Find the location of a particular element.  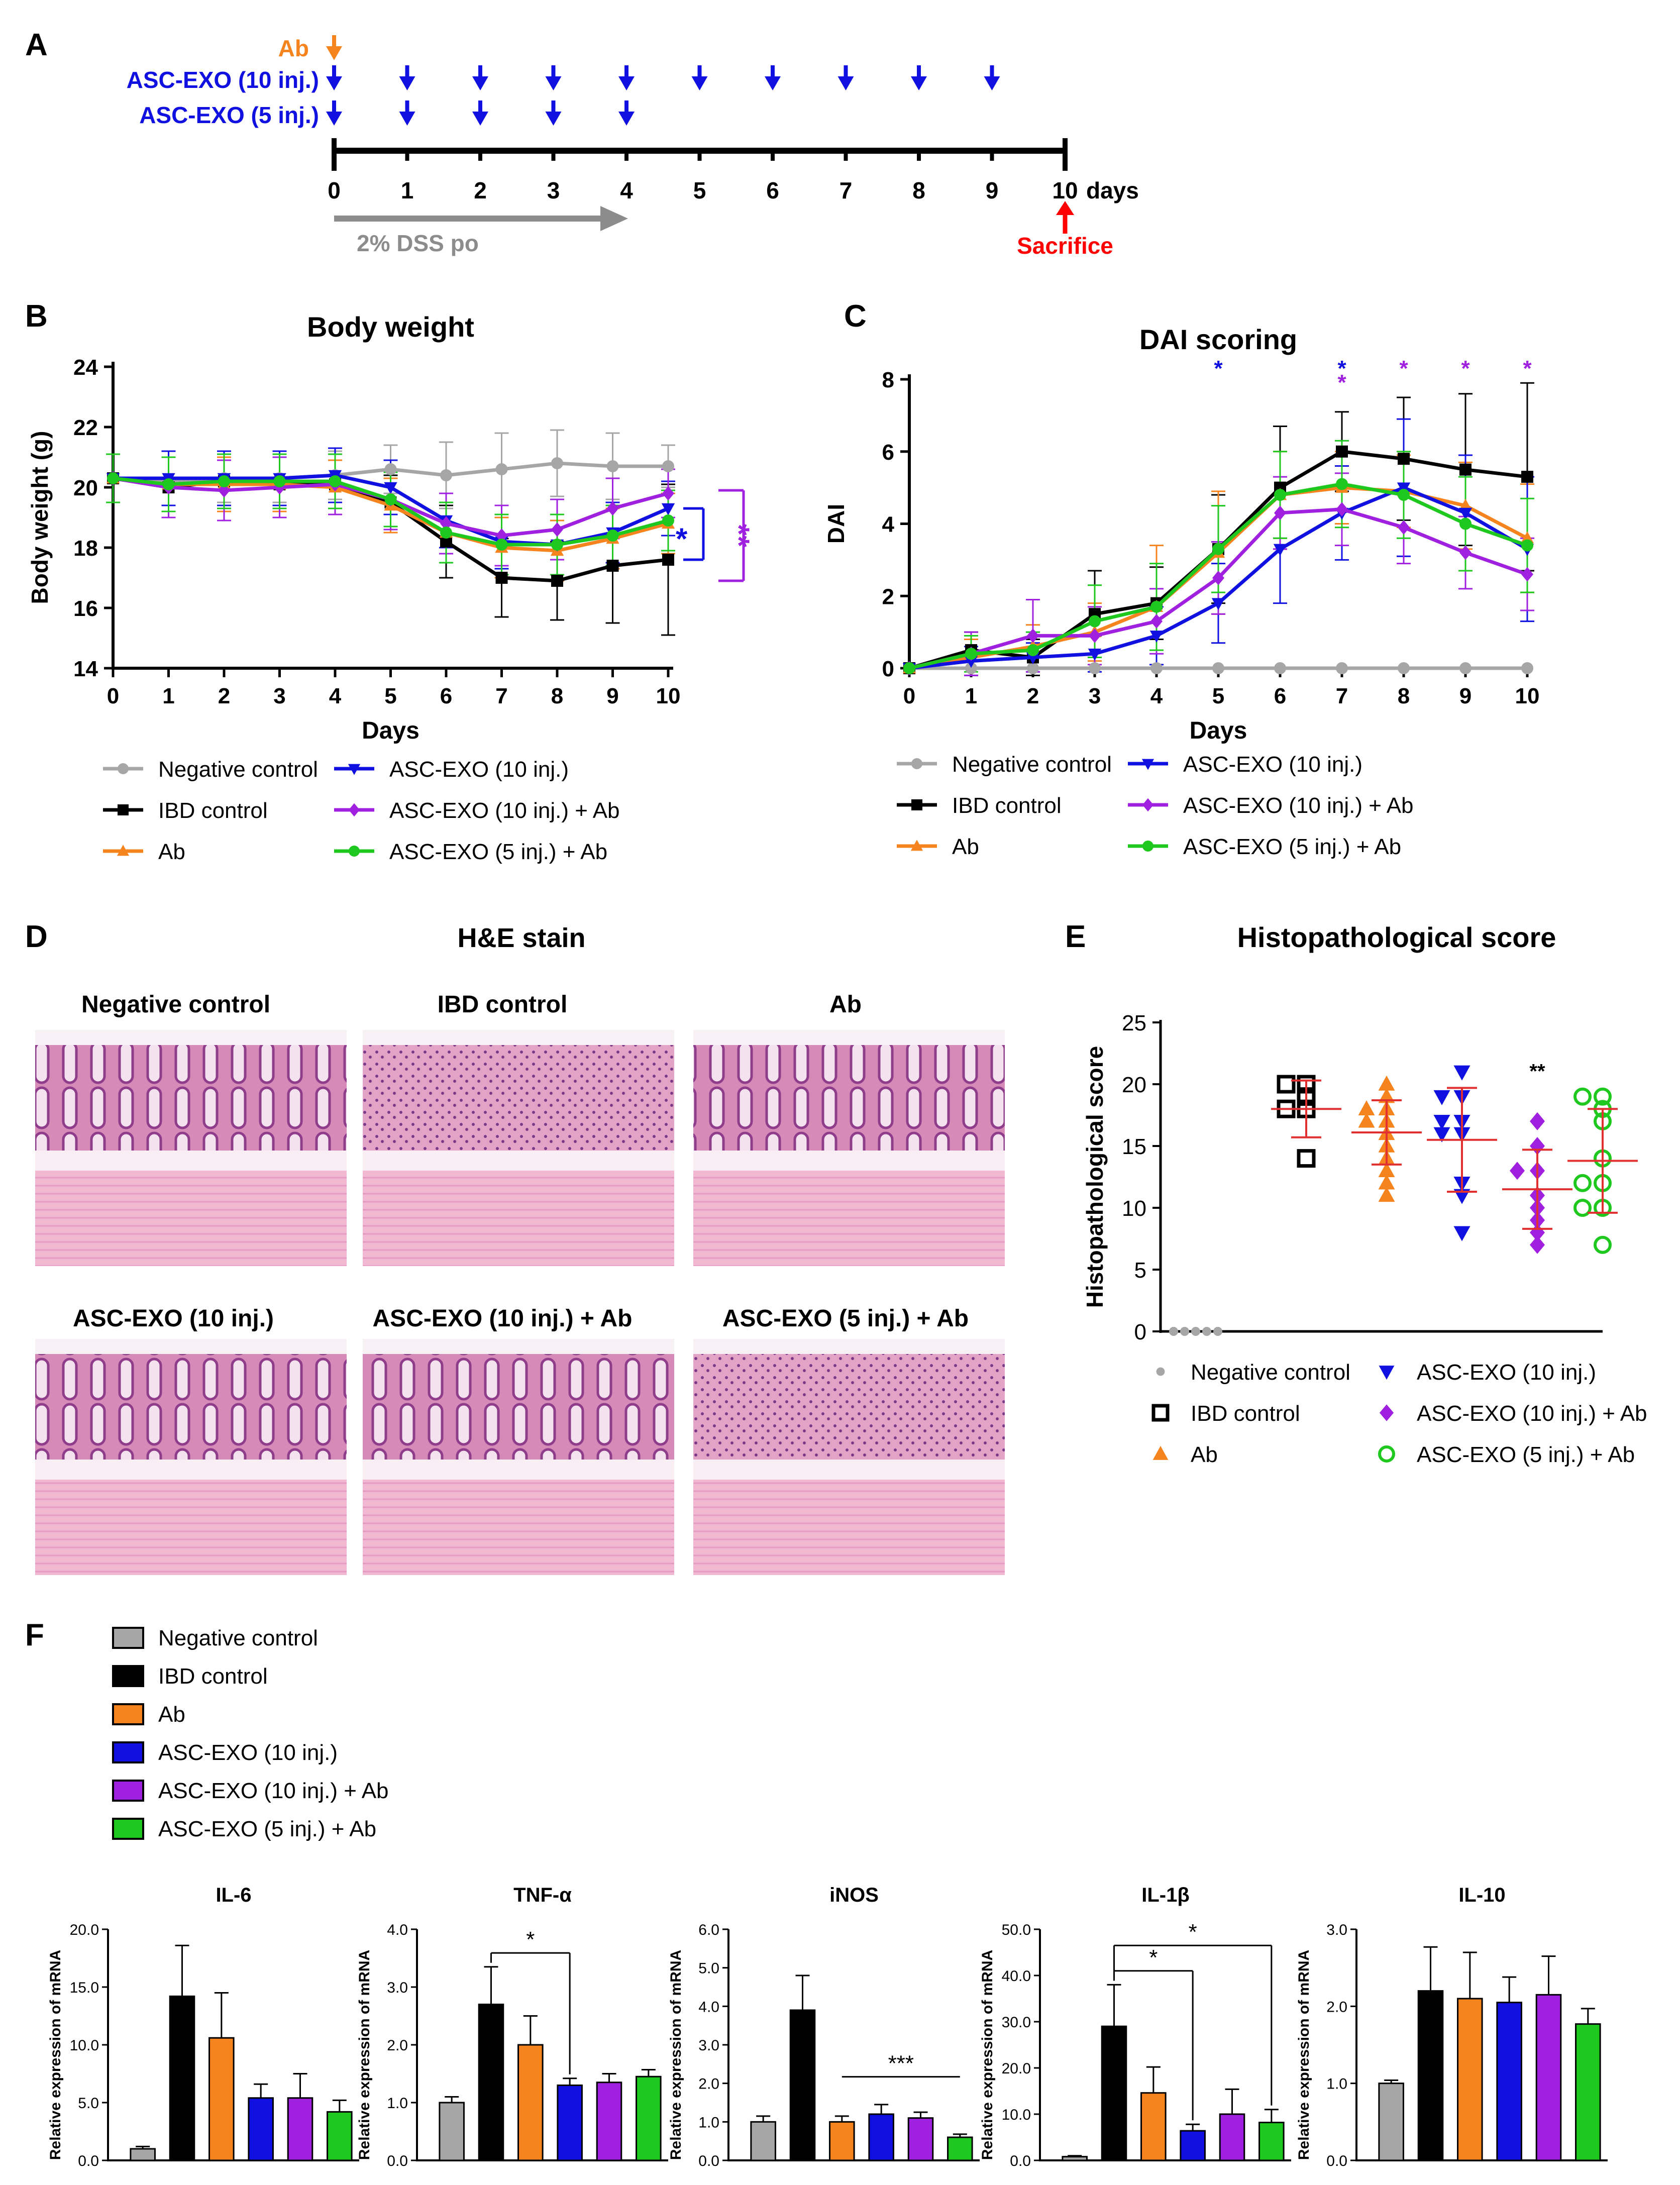

y-tick-label: 18 is located at coordinates (85, 548).